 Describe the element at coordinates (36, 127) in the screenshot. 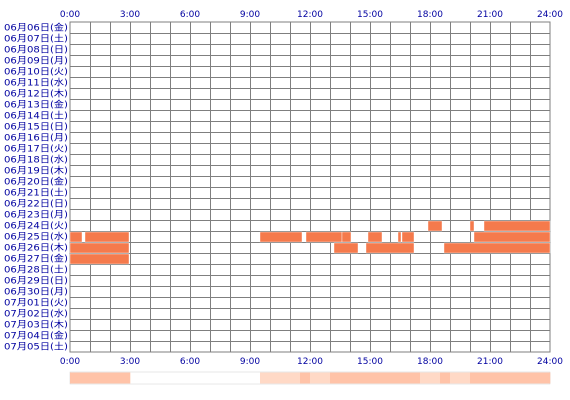

I see `day-label: 06月15日(日)` at that location.